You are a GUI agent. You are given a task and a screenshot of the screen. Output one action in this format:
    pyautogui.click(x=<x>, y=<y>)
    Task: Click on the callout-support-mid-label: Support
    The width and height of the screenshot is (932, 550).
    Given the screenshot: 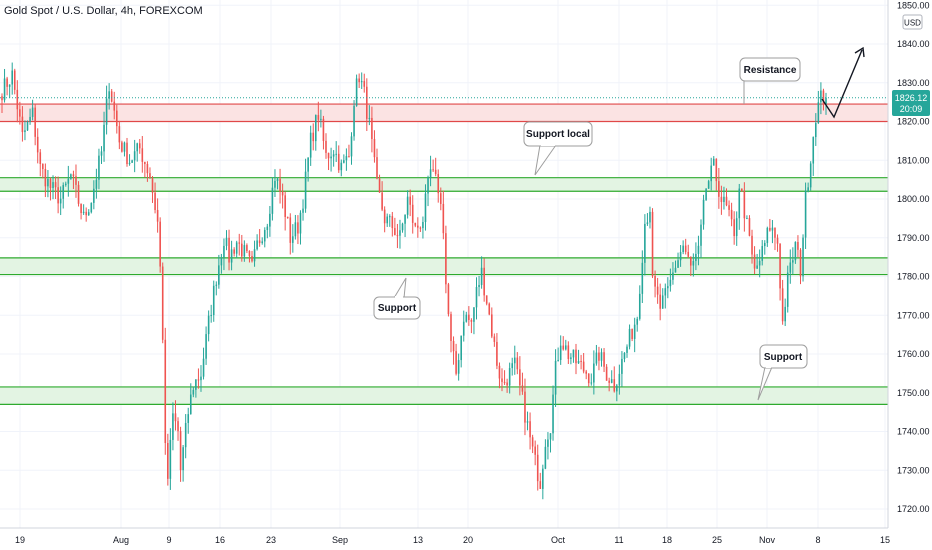 What is the action you would take?
    pyautogui.click(x=397, y=308)
    